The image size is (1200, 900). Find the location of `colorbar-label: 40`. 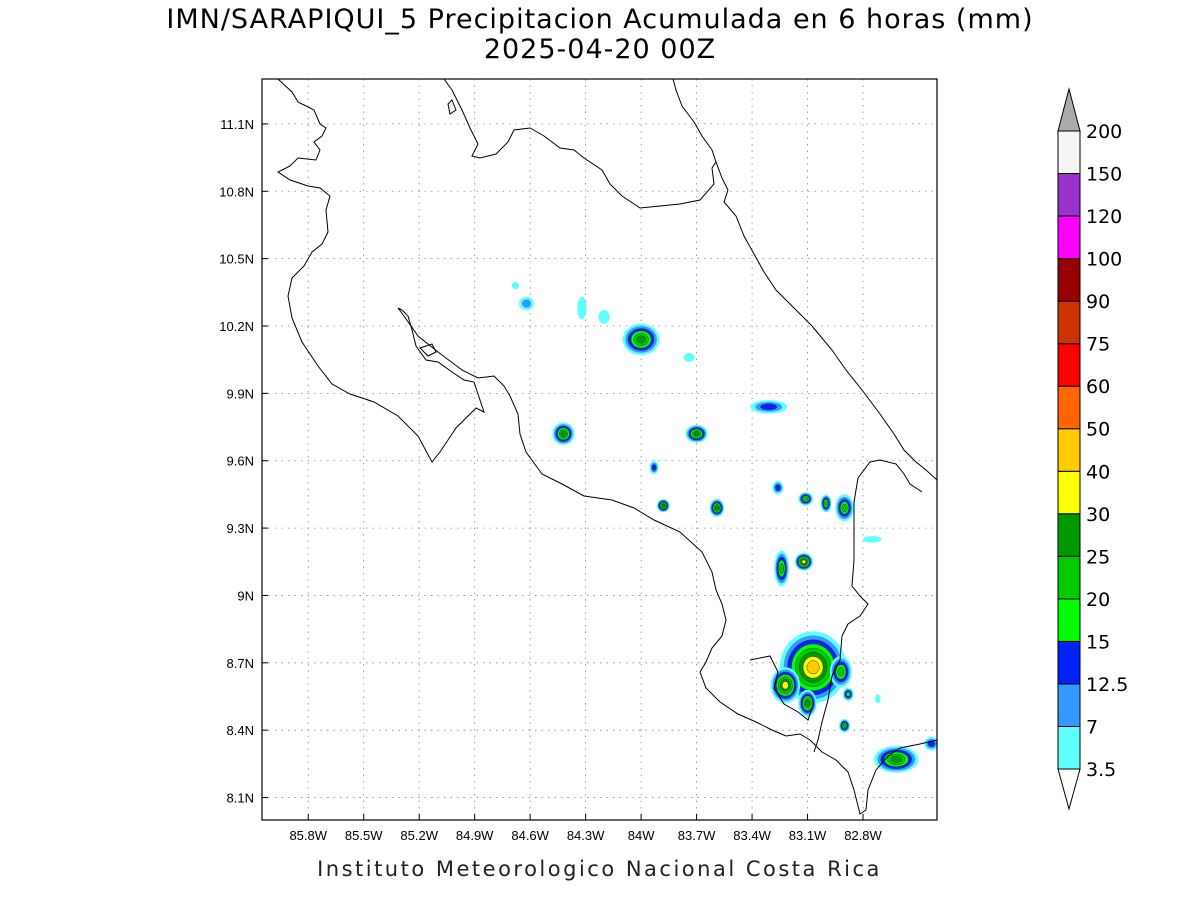

colorbar-label: 40 is located at coordinates (1098, 472).